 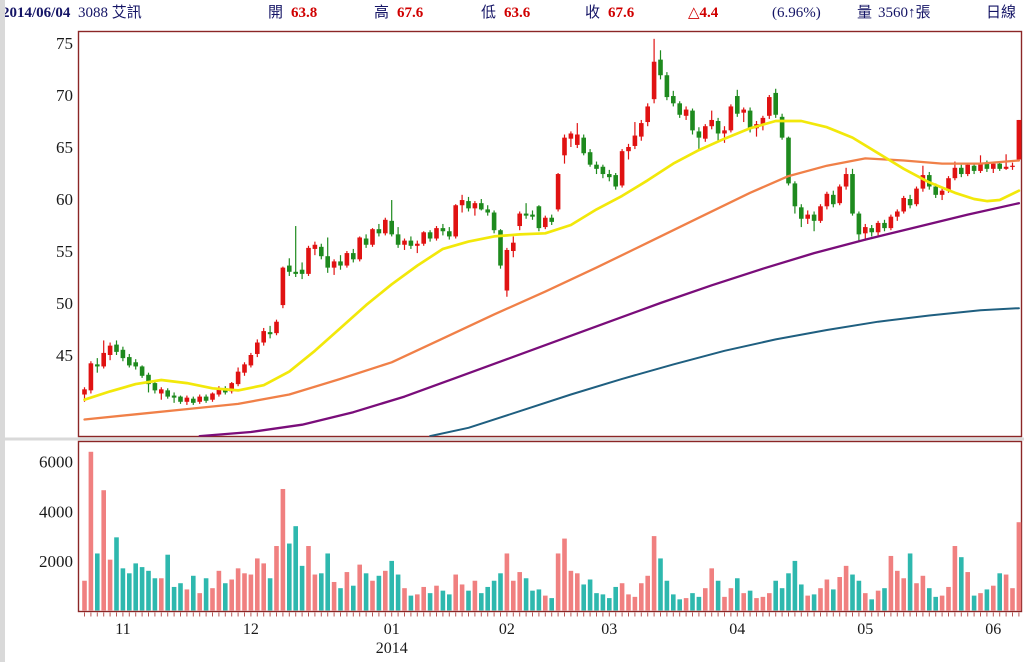 I want to click on quote-date: 2014/06/04, so click(x=36, y=13).